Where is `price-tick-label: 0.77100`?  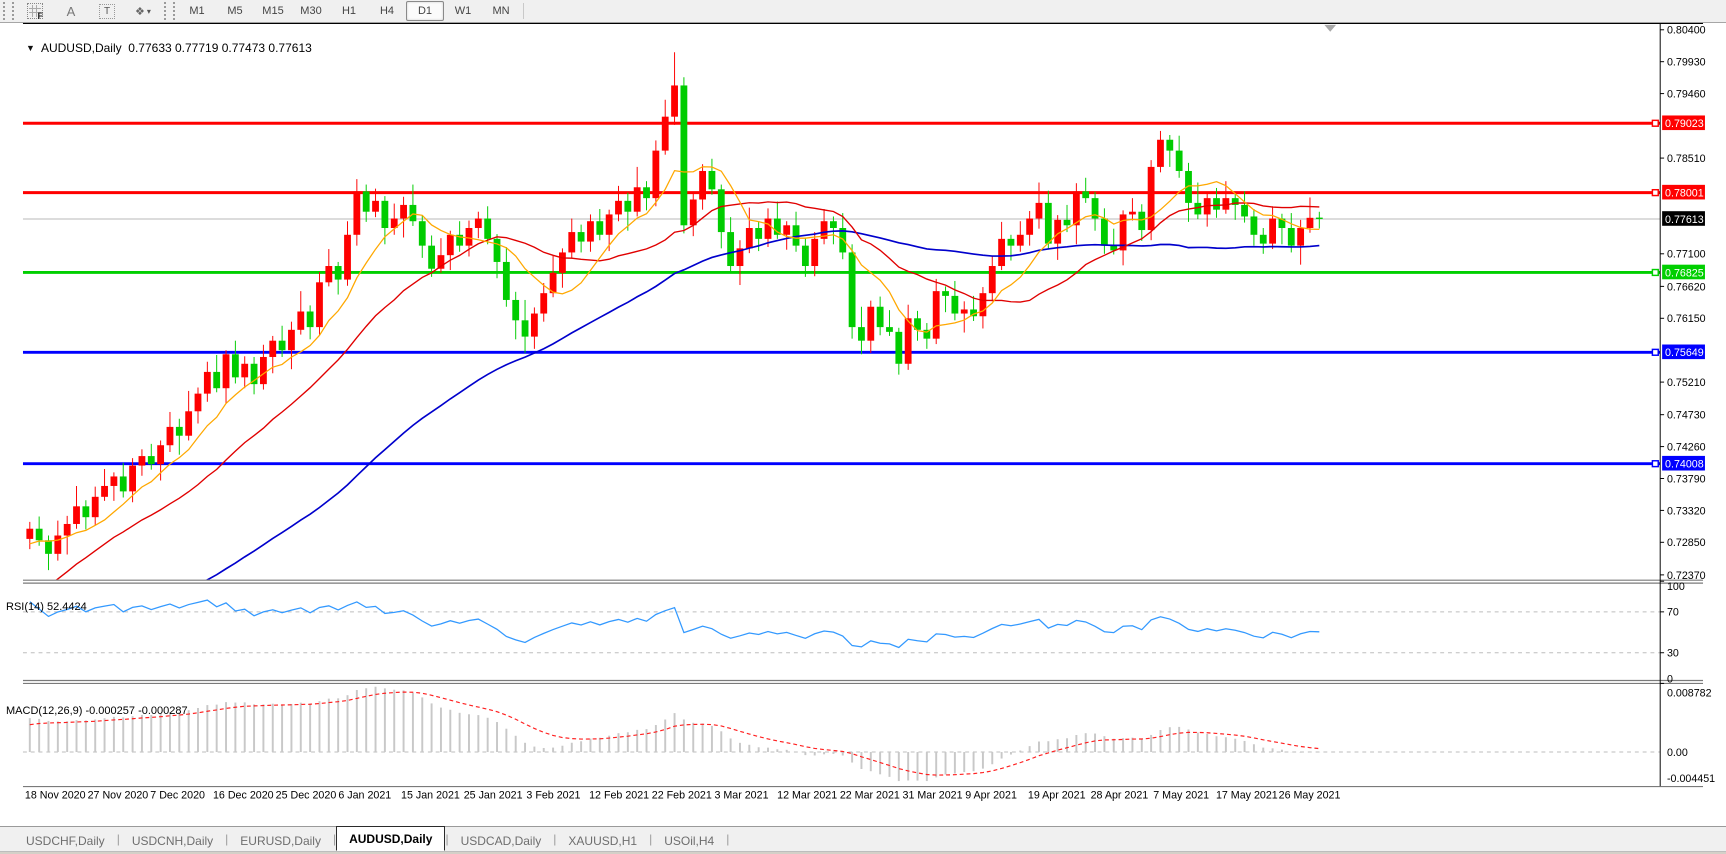 price-tick-label: 0.77100 is located at coordinates (1686, 255).